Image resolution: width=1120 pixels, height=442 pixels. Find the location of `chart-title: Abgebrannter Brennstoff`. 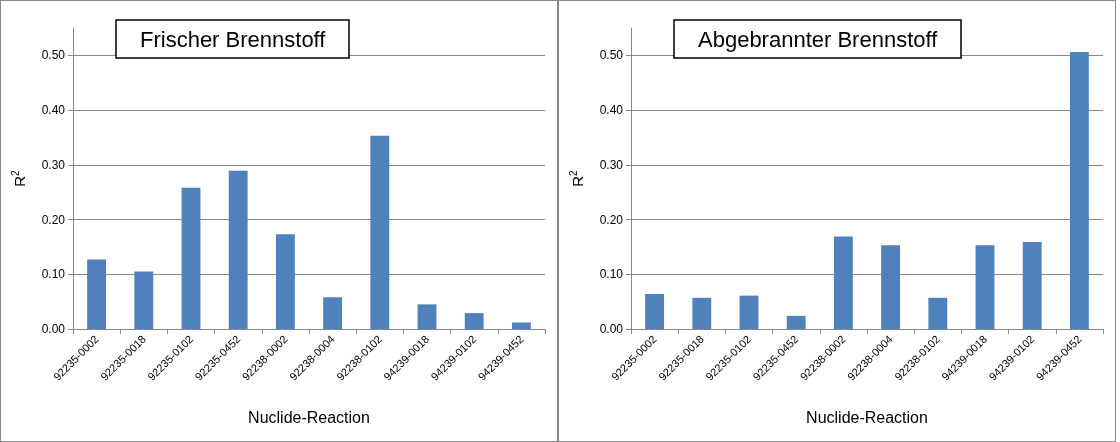

chart-title: Abgebrannter Brennstoff is located at coordinates (818, 39).